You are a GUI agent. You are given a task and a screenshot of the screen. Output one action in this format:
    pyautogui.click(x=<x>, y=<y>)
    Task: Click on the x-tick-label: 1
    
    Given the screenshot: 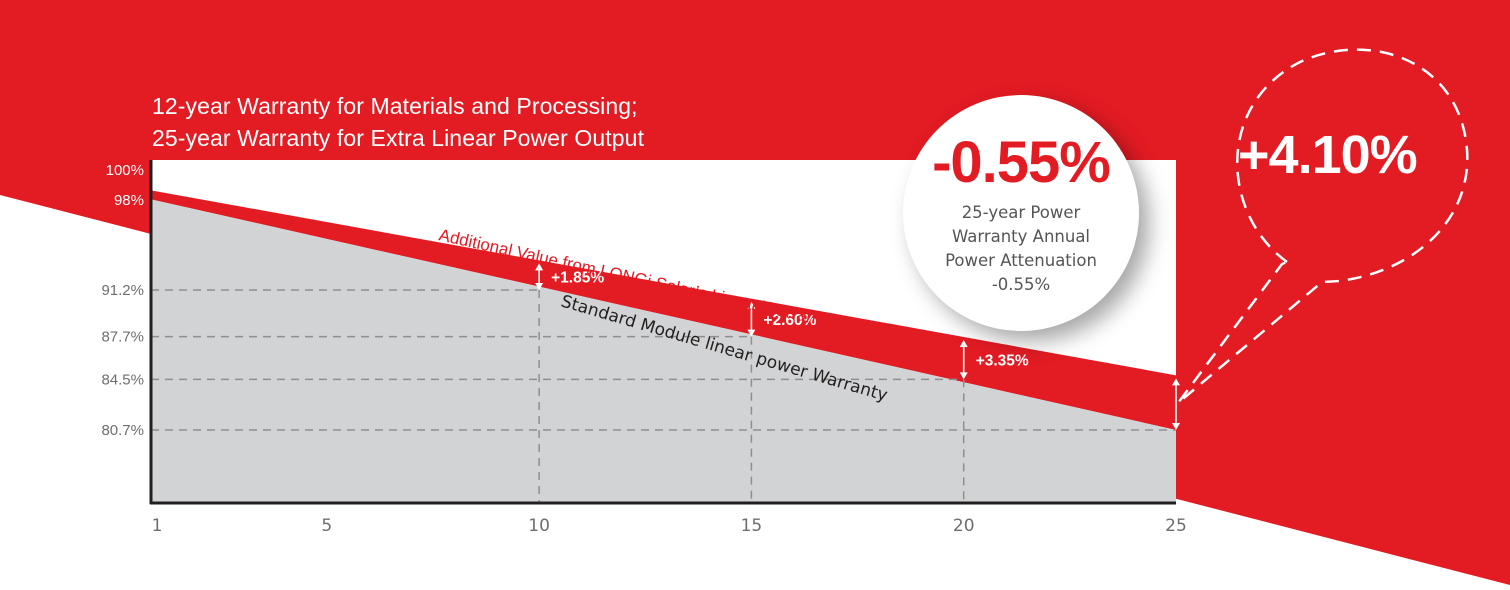 What is the action you would take?
    pyautogui.click(x=157, y=526)
    